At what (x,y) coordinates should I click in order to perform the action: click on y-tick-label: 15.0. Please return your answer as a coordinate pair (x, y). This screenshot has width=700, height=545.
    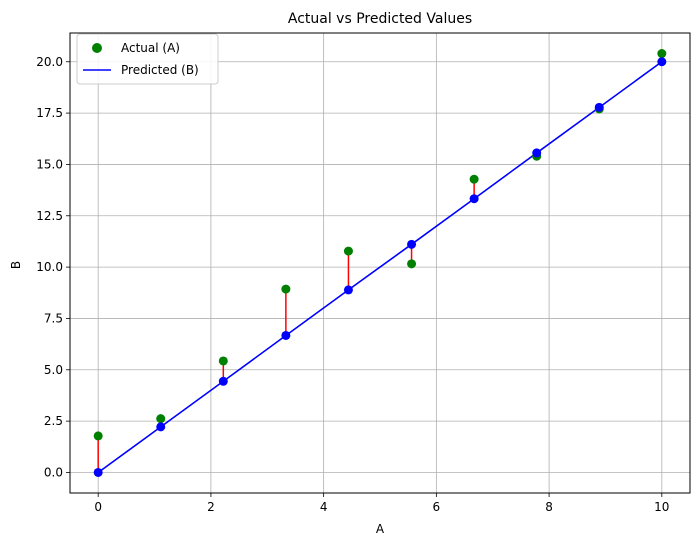
    Looking at the image, I should click on (49, 164).